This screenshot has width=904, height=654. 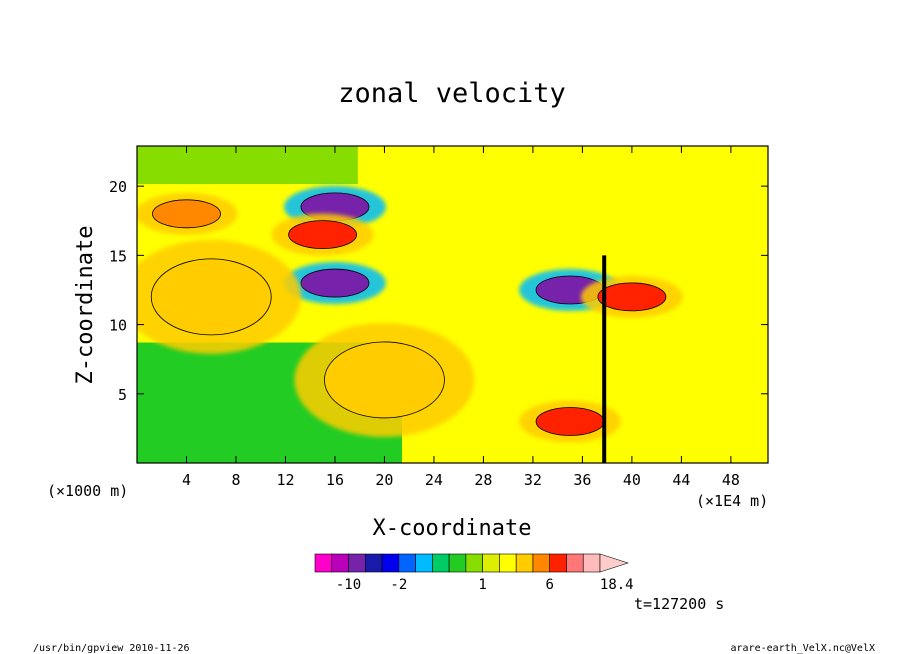 What do you see at coordinates (434, 480) in the screenshot?
I see `x-tick-label: 24` at bounding box center [434, 480].